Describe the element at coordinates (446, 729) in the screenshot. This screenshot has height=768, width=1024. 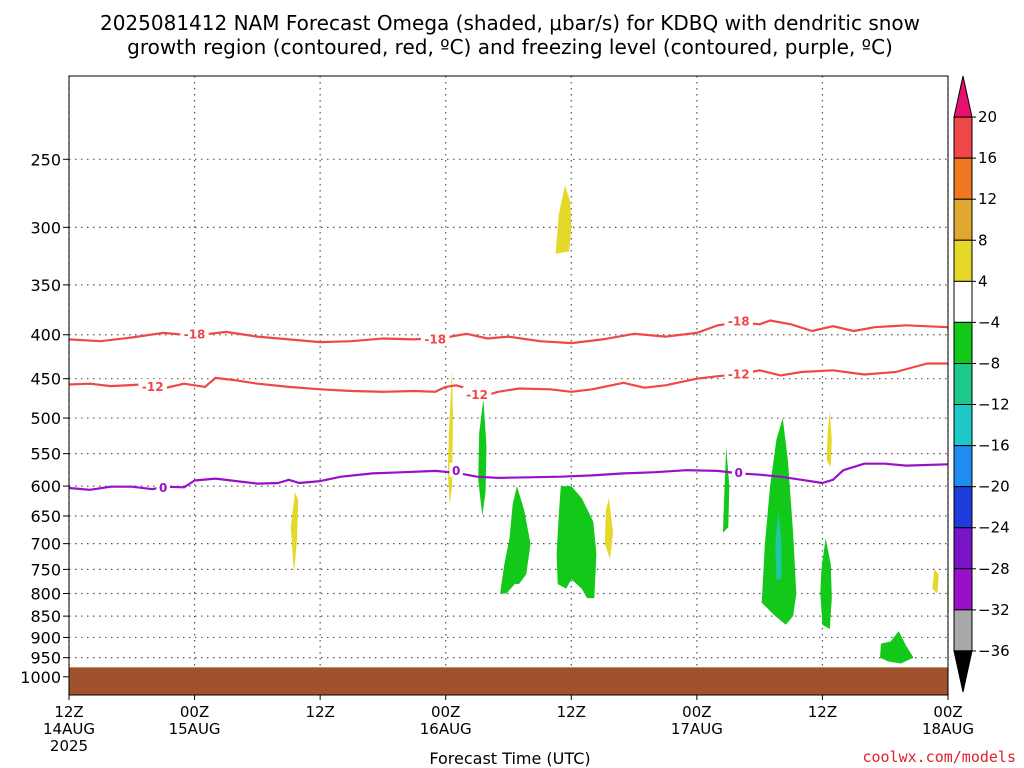
I see `x-tick-label: 16AUG` at that location.